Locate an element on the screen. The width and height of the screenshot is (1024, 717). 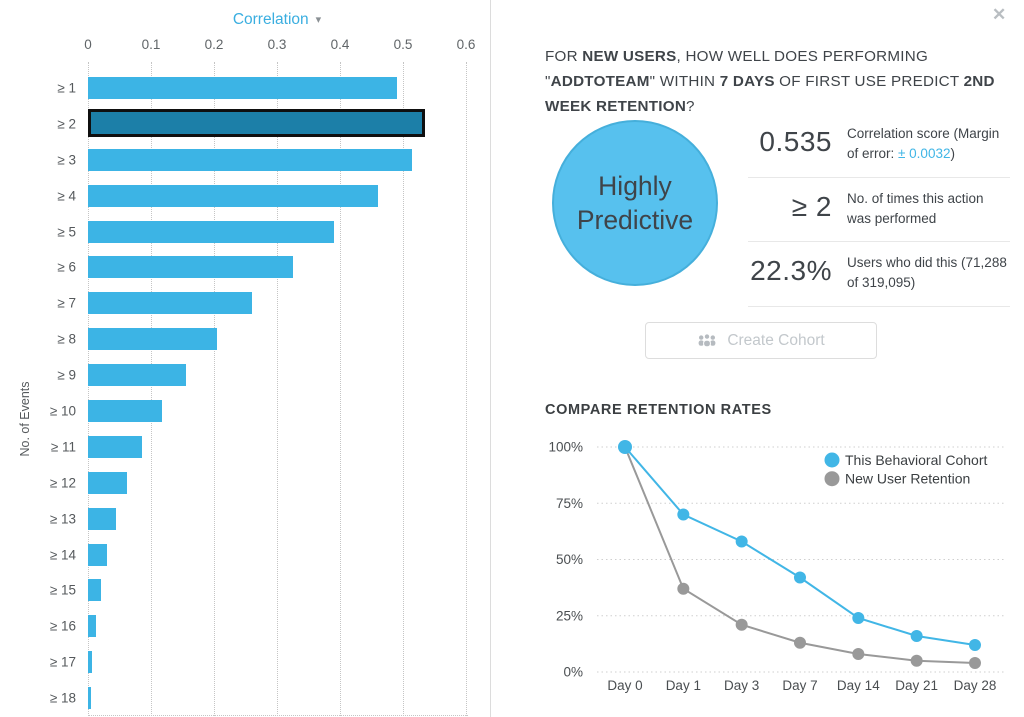
y-axis-tick: 0% is located at coordinates (573, 672).